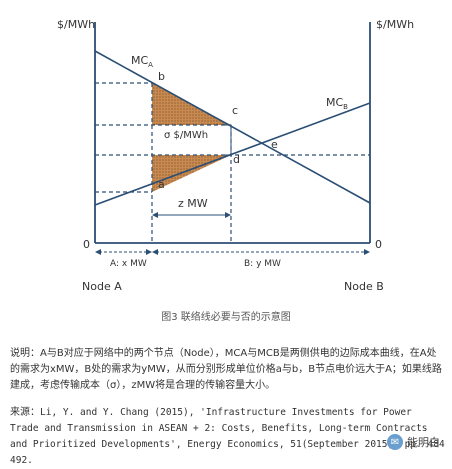 The image size is (452, 469). What do you see at coordinates (161, 76) in the screenshot?
I see `point-b-label: b` at bounding box center [161, 76].